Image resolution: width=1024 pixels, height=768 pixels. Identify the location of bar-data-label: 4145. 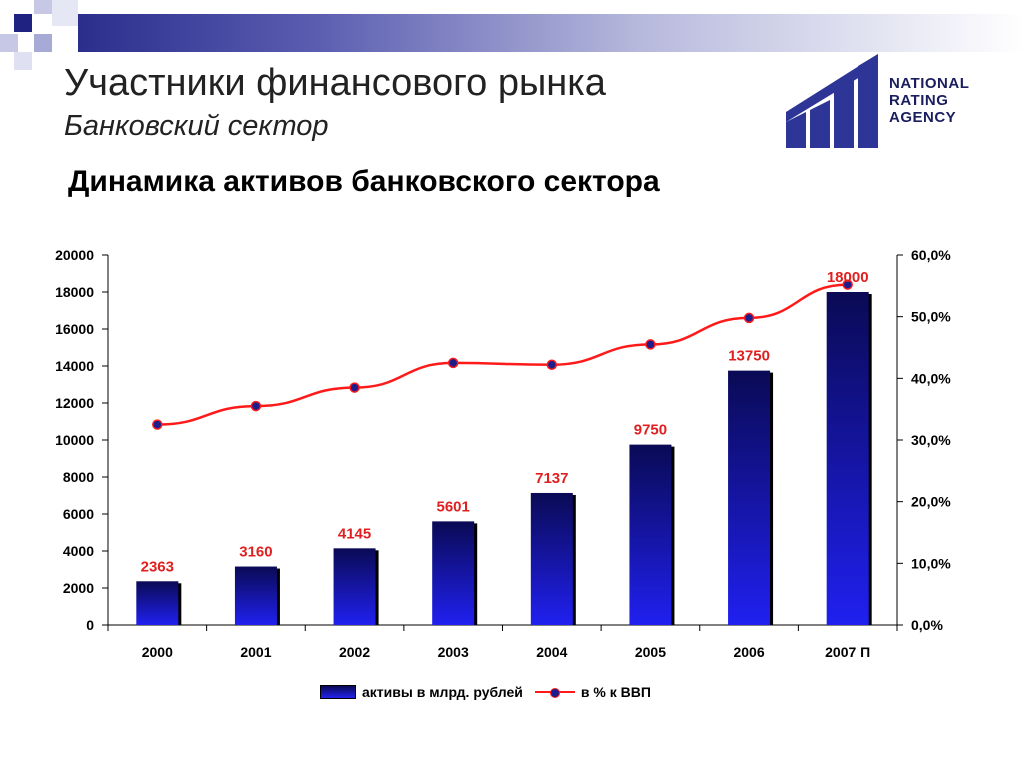
(354, 533).